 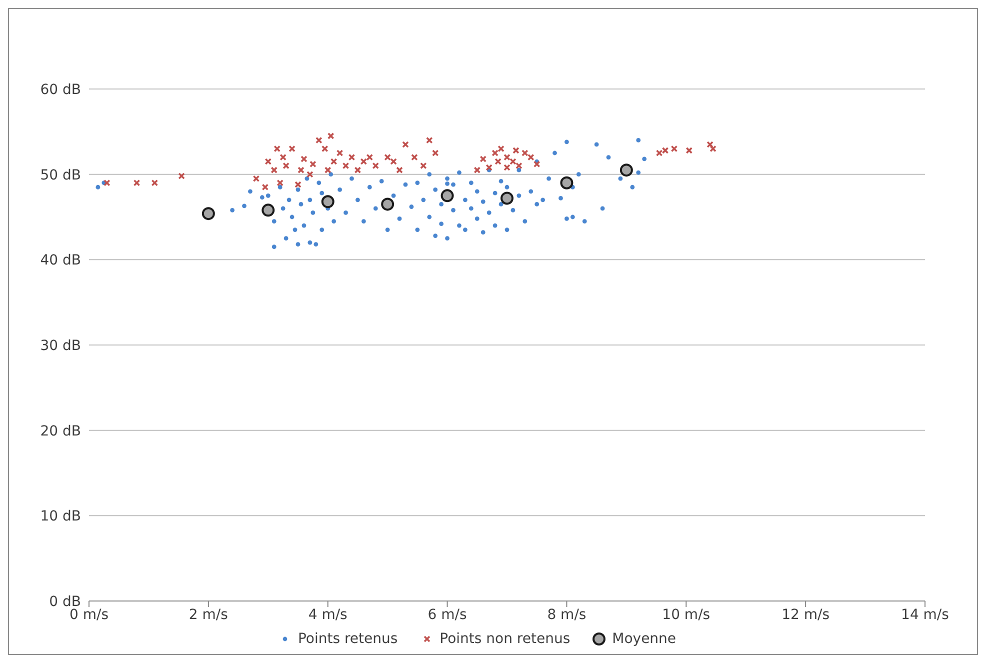 I want to click on y-tick-label: 30 dB, so click(x=60, y=346).